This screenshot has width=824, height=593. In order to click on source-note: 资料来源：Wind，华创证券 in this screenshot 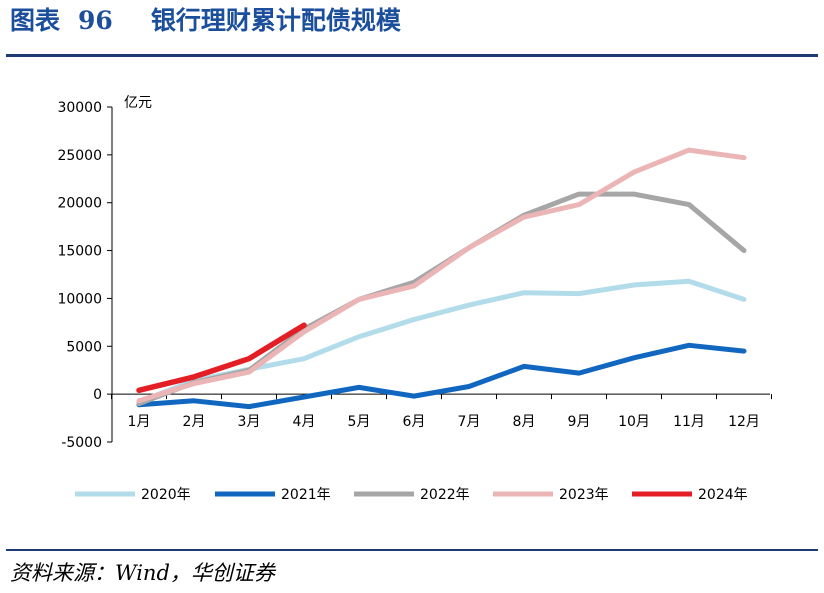, I will do `click(142, 573)`.